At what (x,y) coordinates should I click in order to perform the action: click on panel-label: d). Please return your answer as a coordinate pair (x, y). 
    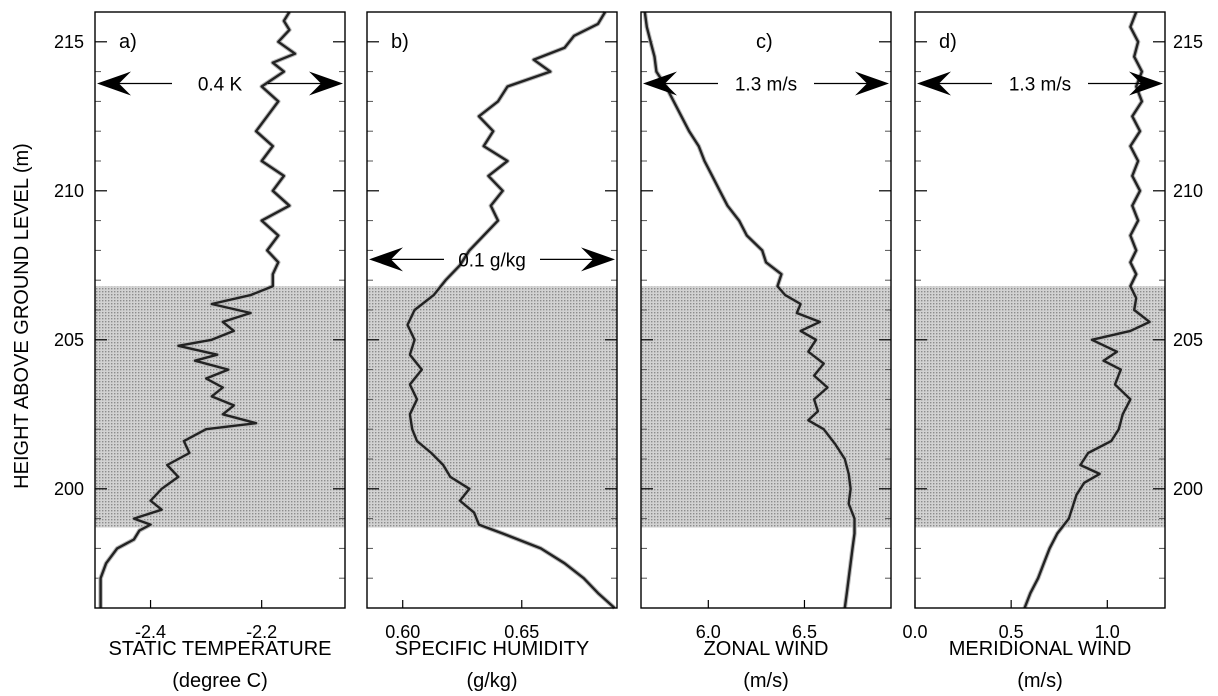
    Looking at the image, I should click on (948, 42).